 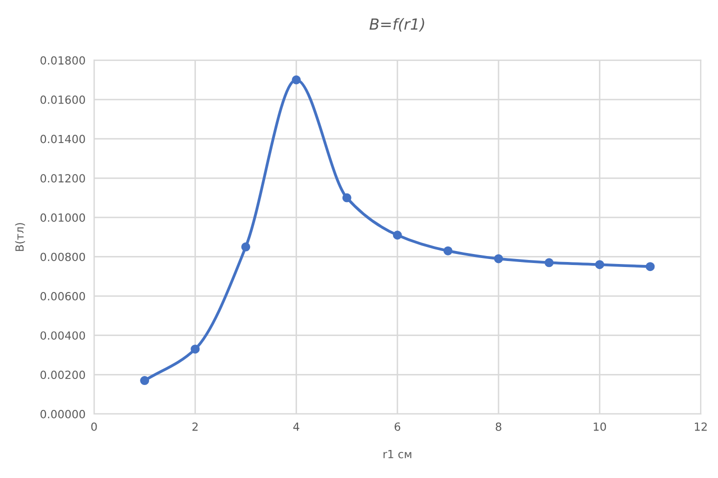 What do you see at coordinates (398, 454) in the screenshot?
I see `x-axis-title: r1 см` at bounding box center [398, 454].